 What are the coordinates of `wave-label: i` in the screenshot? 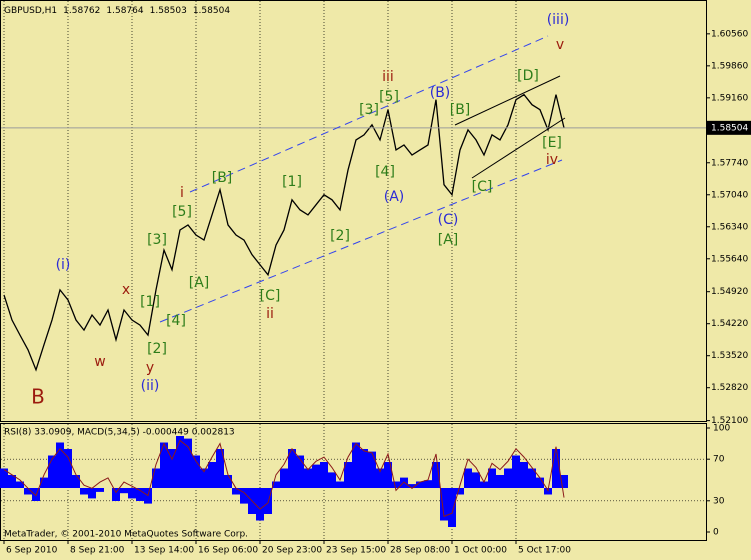 It's located at (182, 193).